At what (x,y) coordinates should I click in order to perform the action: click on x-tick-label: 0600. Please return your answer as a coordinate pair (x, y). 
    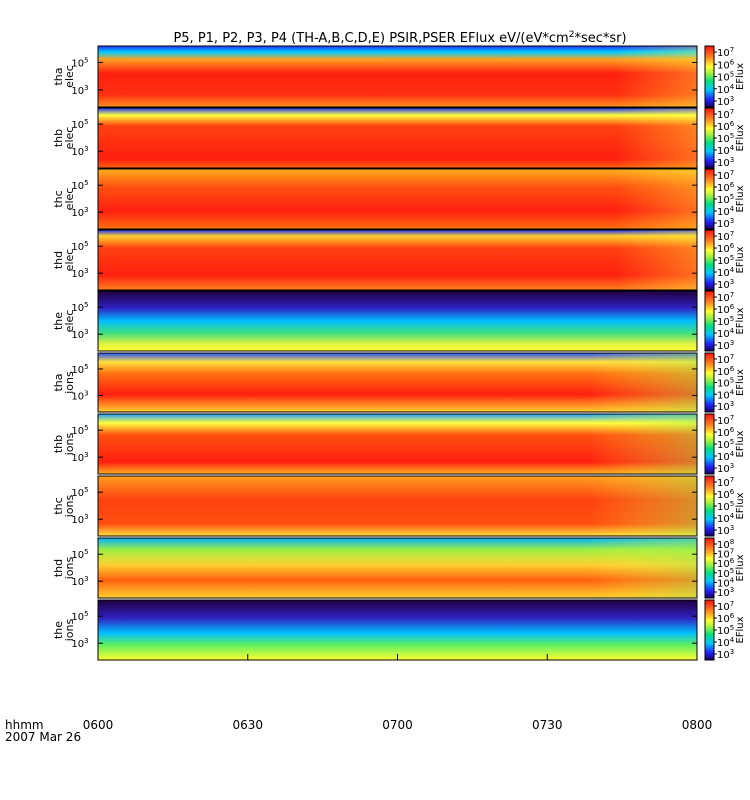
    Looking at the image, I should click on (98, 725).